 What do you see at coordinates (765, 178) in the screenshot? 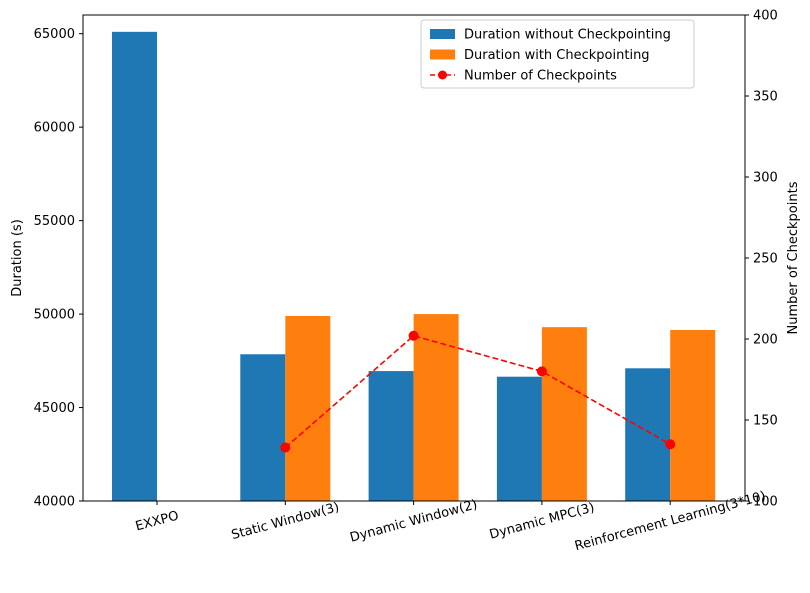
I see `y-tick-label-right-300: 300` at bounding box center [765, 178].